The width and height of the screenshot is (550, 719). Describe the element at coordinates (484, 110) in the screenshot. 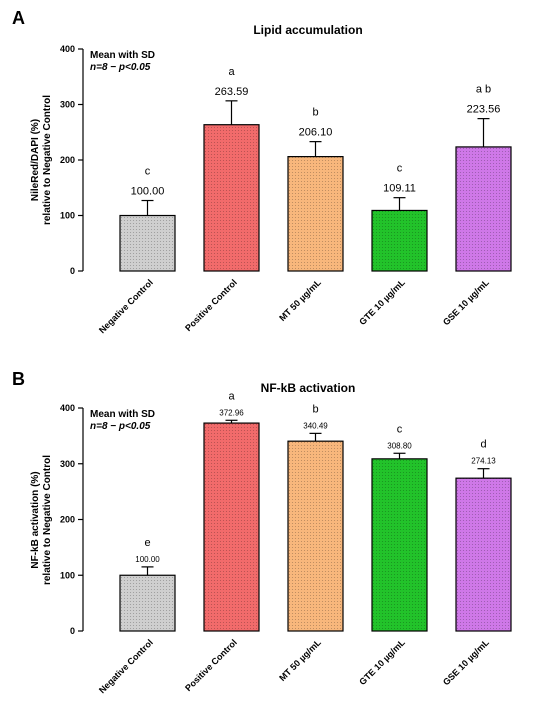

I see `data-label: 223.56` at that location.